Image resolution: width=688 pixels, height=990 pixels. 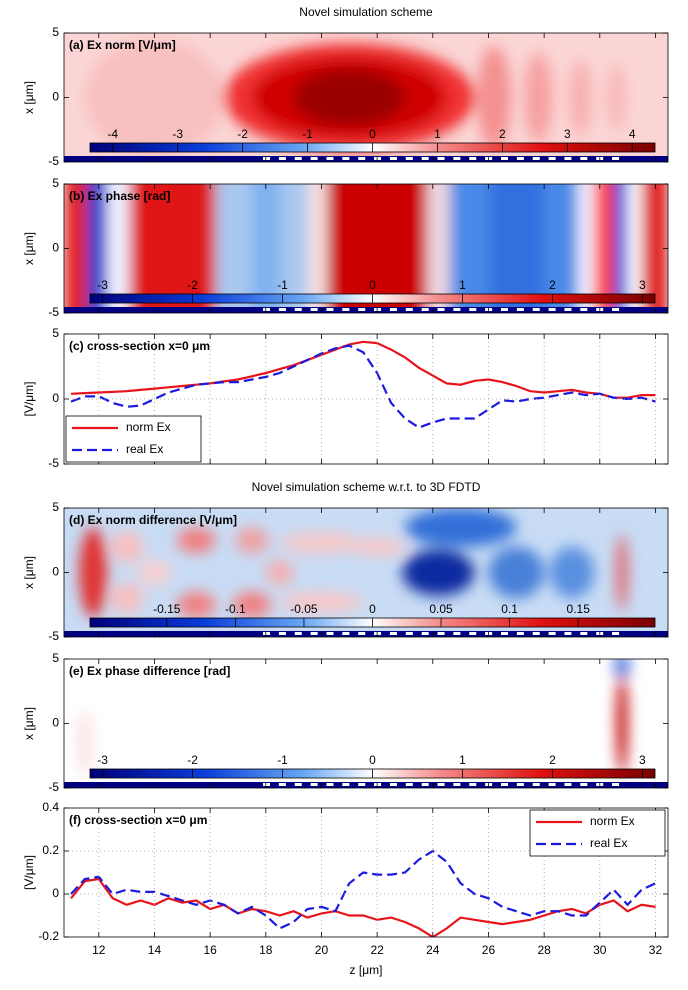 What do you see at coordinates (632, 134) in the screenshot?
I see `colorbar-tick-label: 4` at bounding box center [632, 134].